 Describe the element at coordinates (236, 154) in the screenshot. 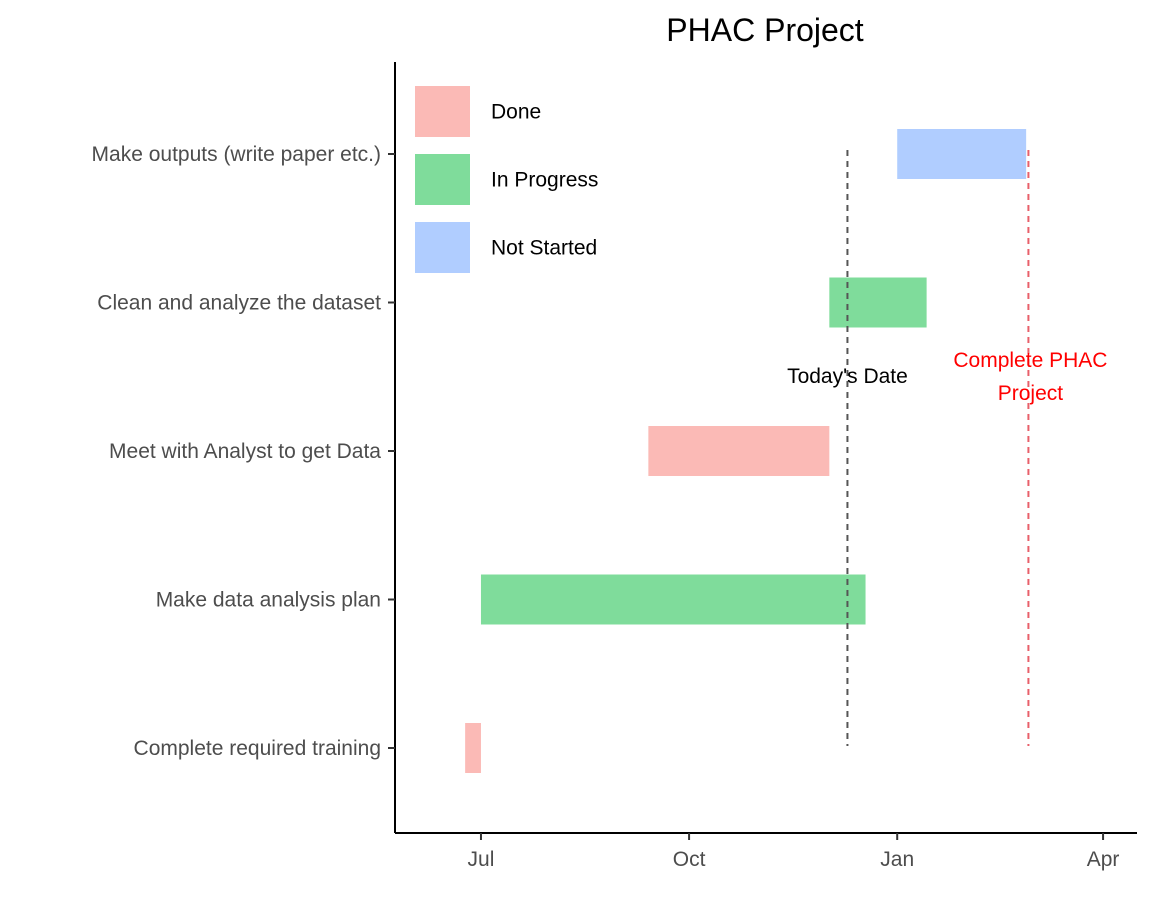

I see `y-tick-label: Make outputs (write paper etc.)` at that location.